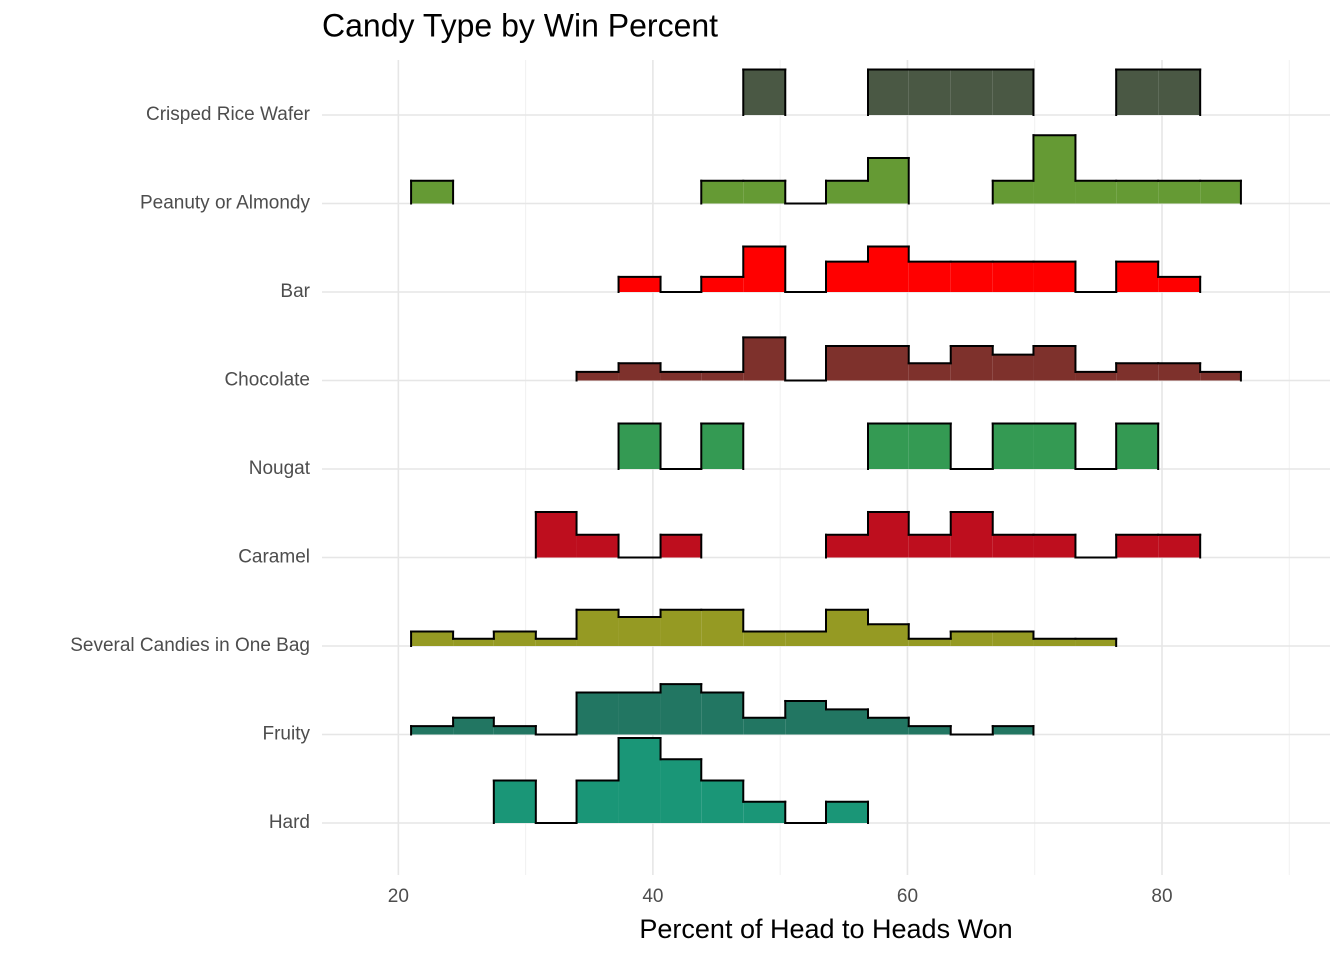 This screenshot has width=1344, height=960. Describe the element at coordinates (274, 557) in the screenshot. I see `y-tick-label: Caramel` at that location.